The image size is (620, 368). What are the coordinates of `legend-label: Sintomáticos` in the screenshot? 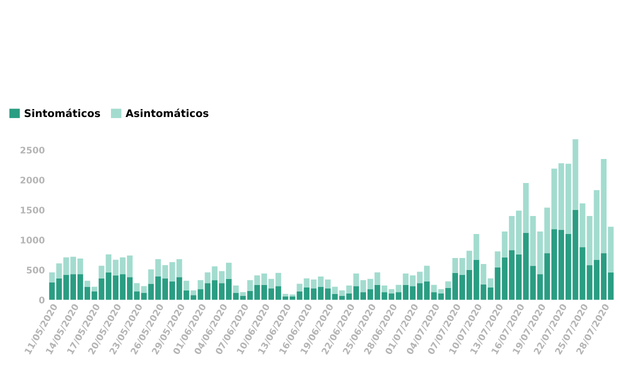 It's located at (62, 113).